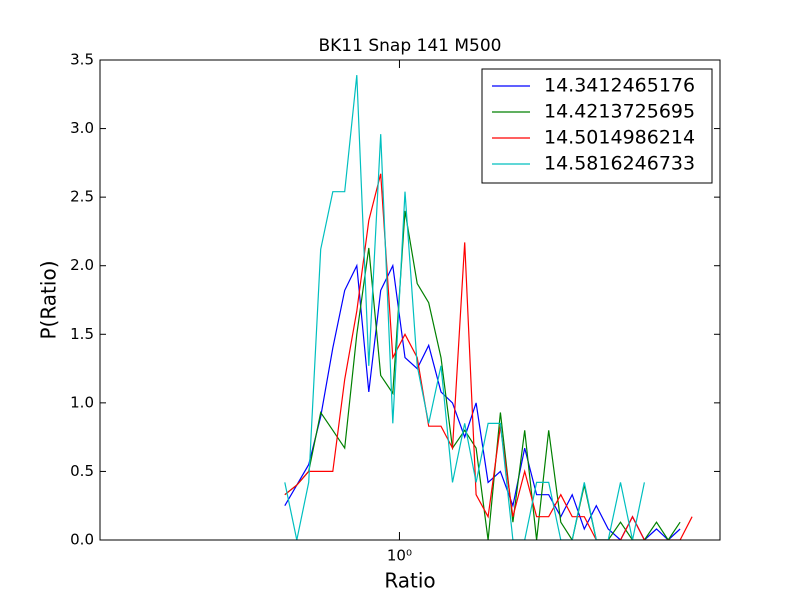 Image resolution: width=800 pixels, height=600 pixels. What do you see at coordinates (49, 299) in the screenshot?
I see `y-axis-label: P(Ratio)` at bounding box center [49, 299].